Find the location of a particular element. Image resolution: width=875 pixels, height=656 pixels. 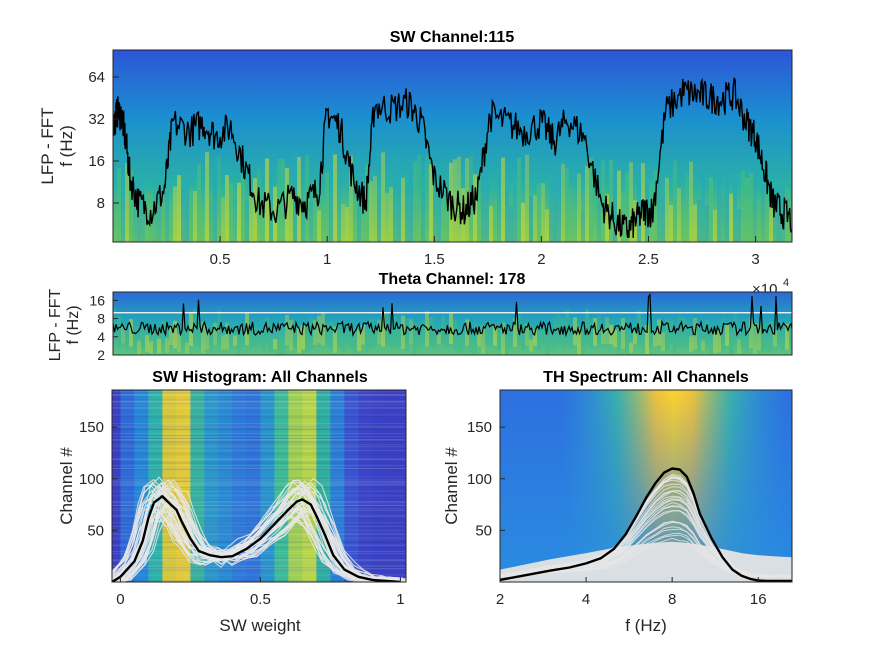

sw-histogram-title: SW Histogram: All Channels is located at coordinates (260, 377).